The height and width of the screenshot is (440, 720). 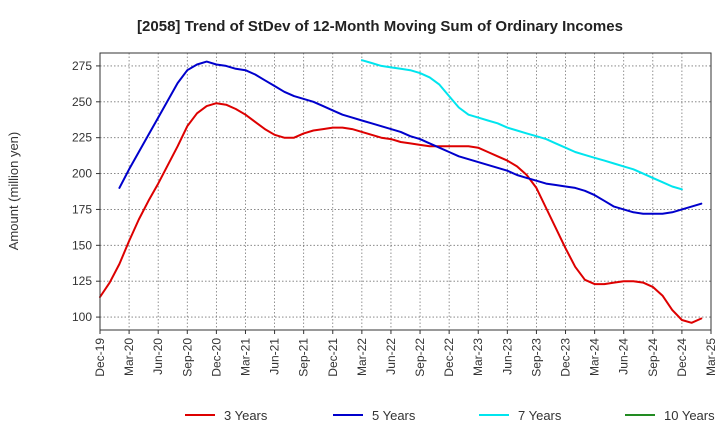 I want to click on x-tick-label: Jun-20, so click(x=158, y=356).